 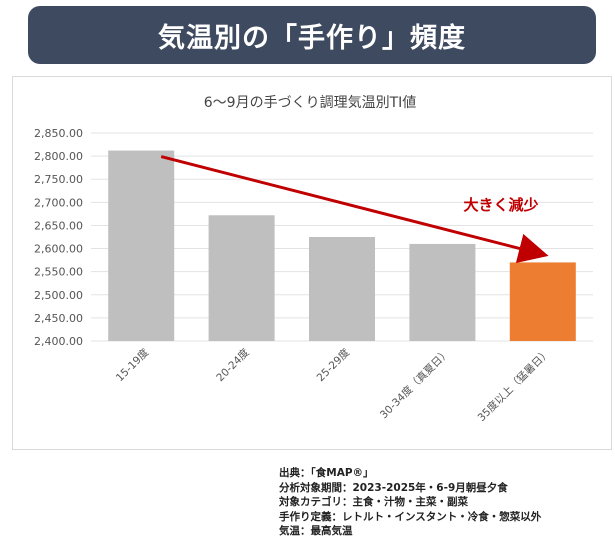 I want to click on y-tick-label: 2,550.00, so click(x=58, y=272).